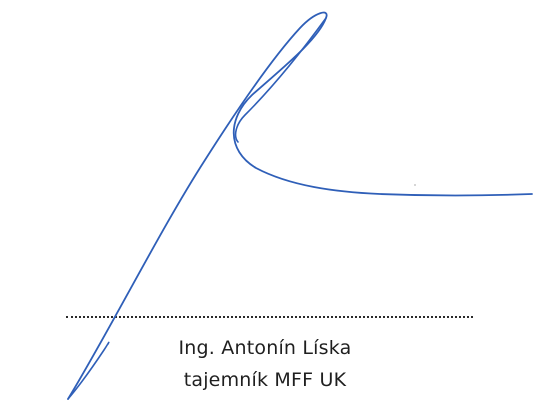 The image size is (535, 401). What do you see at coordinates (265, 380) in the screenshot?
I see `signer-title: tajemník MFF UK` at bounding box center [265, 380].